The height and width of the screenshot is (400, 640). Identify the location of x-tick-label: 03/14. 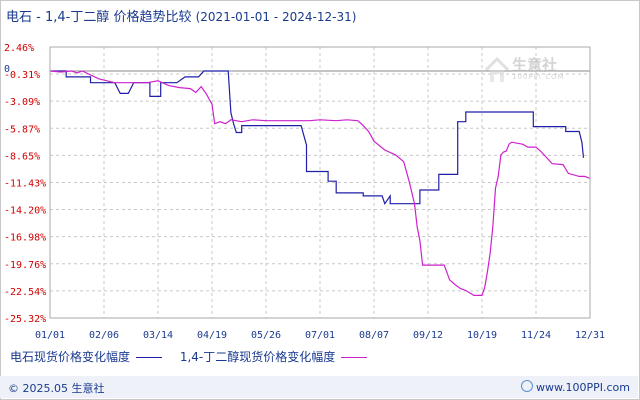
(158, 335).